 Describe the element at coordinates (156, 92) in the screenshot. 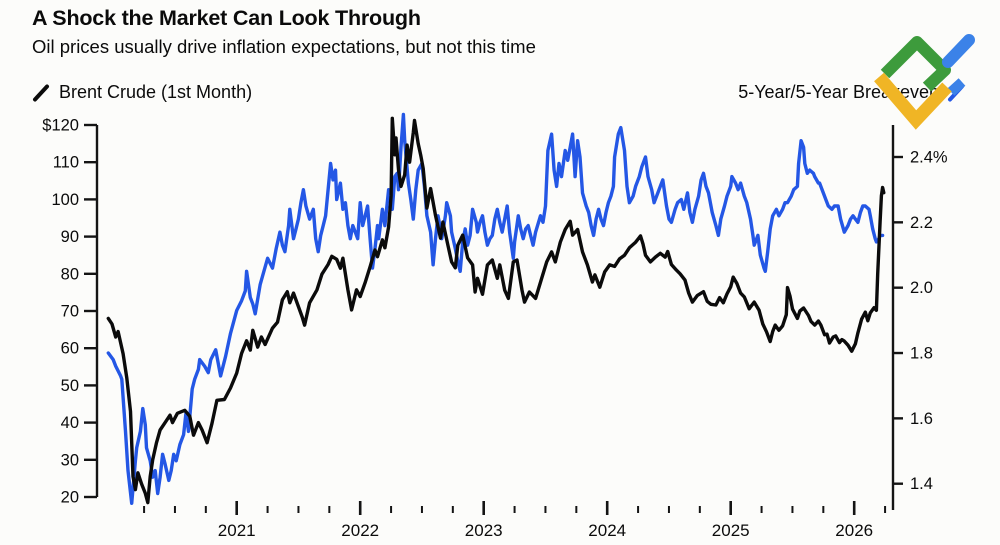

I see `legend-label-brent: Brent Crude (1st Month)` at that location.